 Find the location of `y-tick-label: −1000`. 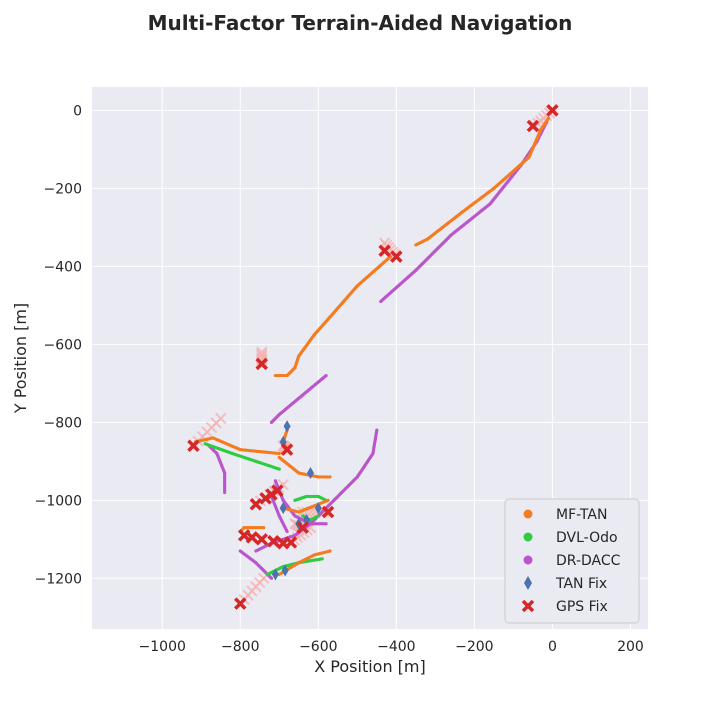

y-tick-label: −1000 is located at coordinates (58, 501).